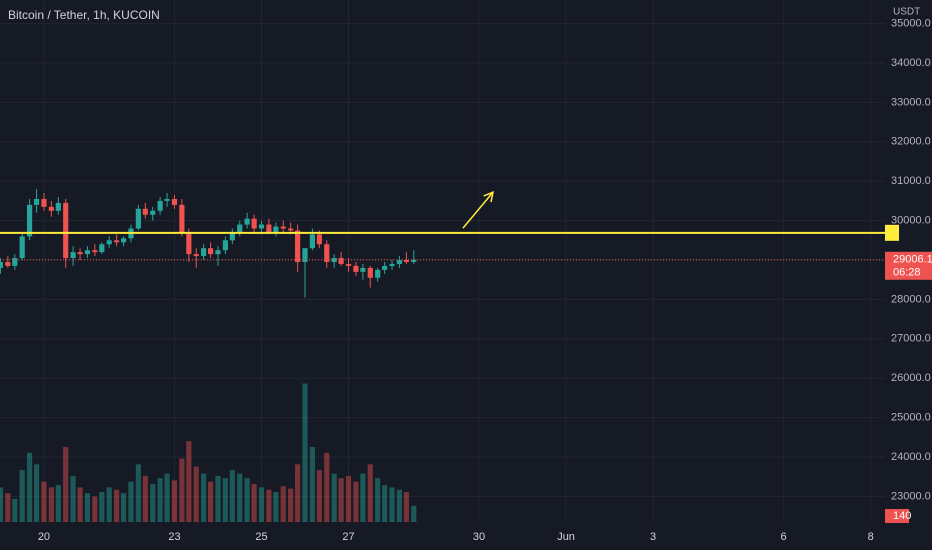  I want to click on last-volume-box, so click(897, 516).